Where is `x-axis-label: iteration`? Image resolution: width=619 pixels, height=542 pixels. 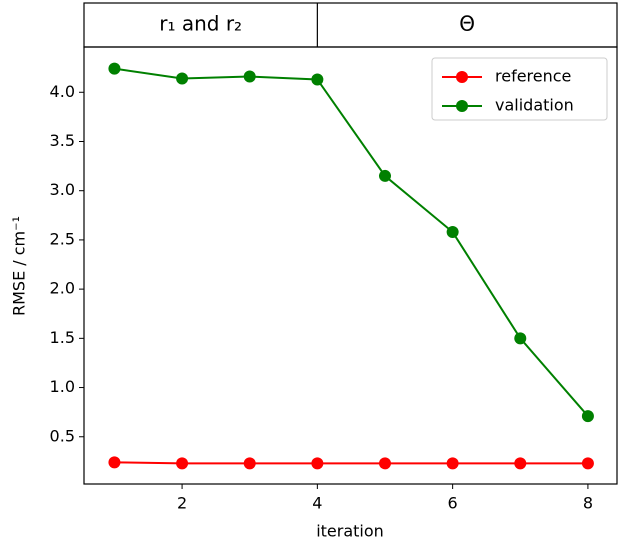 x-axis-label: iteration is located at coordinates (350, 531).